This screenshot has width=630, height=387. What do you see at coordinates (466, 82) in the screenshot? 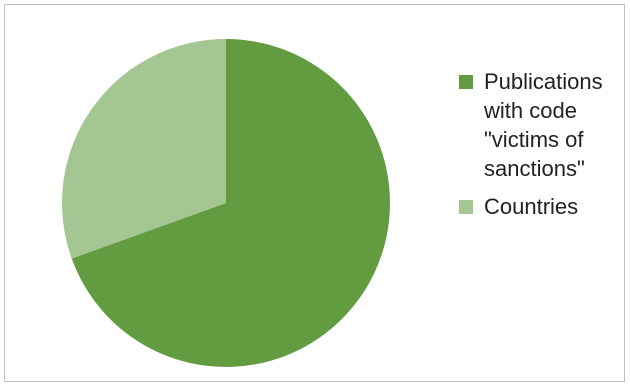
I see `legend-swatch-publications` at bounding box center [466, 82].